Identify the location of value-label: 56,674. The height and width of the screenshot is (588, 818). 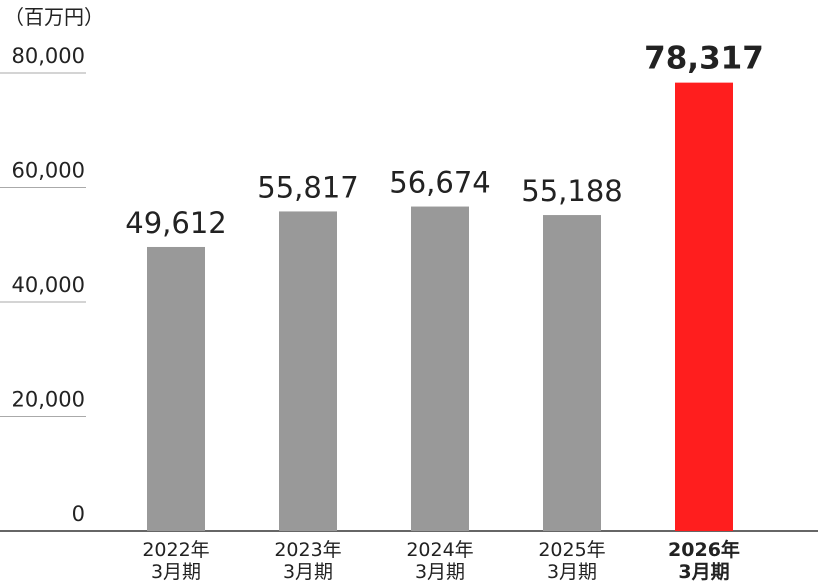
(439, 183).